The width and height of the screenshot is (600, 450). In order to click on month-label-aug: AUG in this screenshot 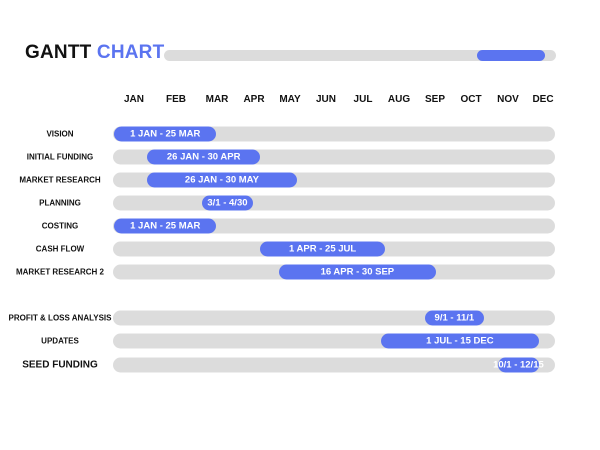, I will do `click(399, 99)`.